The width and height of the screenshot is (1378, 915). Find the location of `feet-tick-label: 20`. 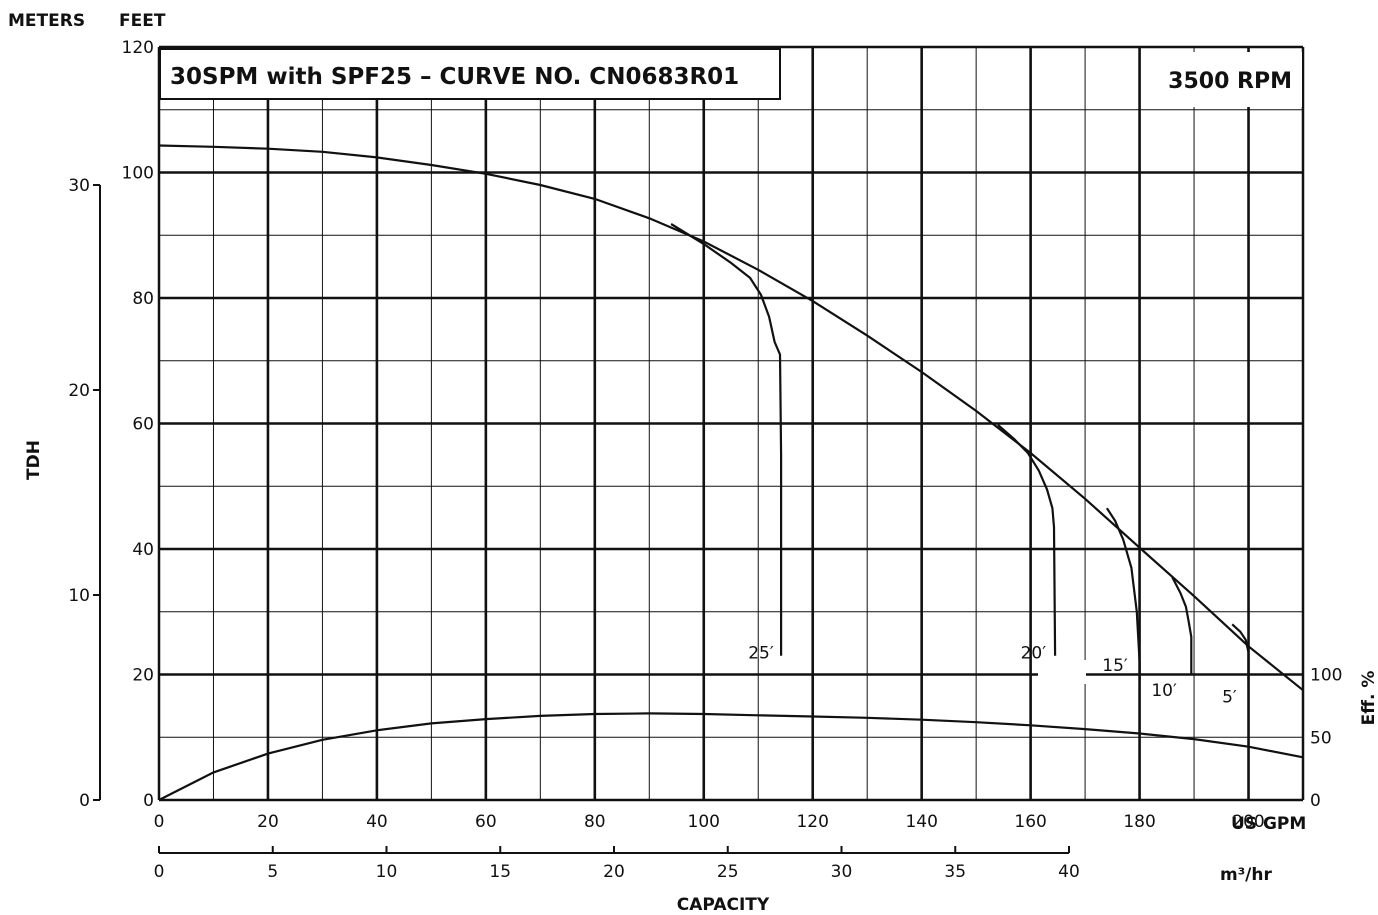

feet-tick-label: 20 is located at coordinates (143, 676).